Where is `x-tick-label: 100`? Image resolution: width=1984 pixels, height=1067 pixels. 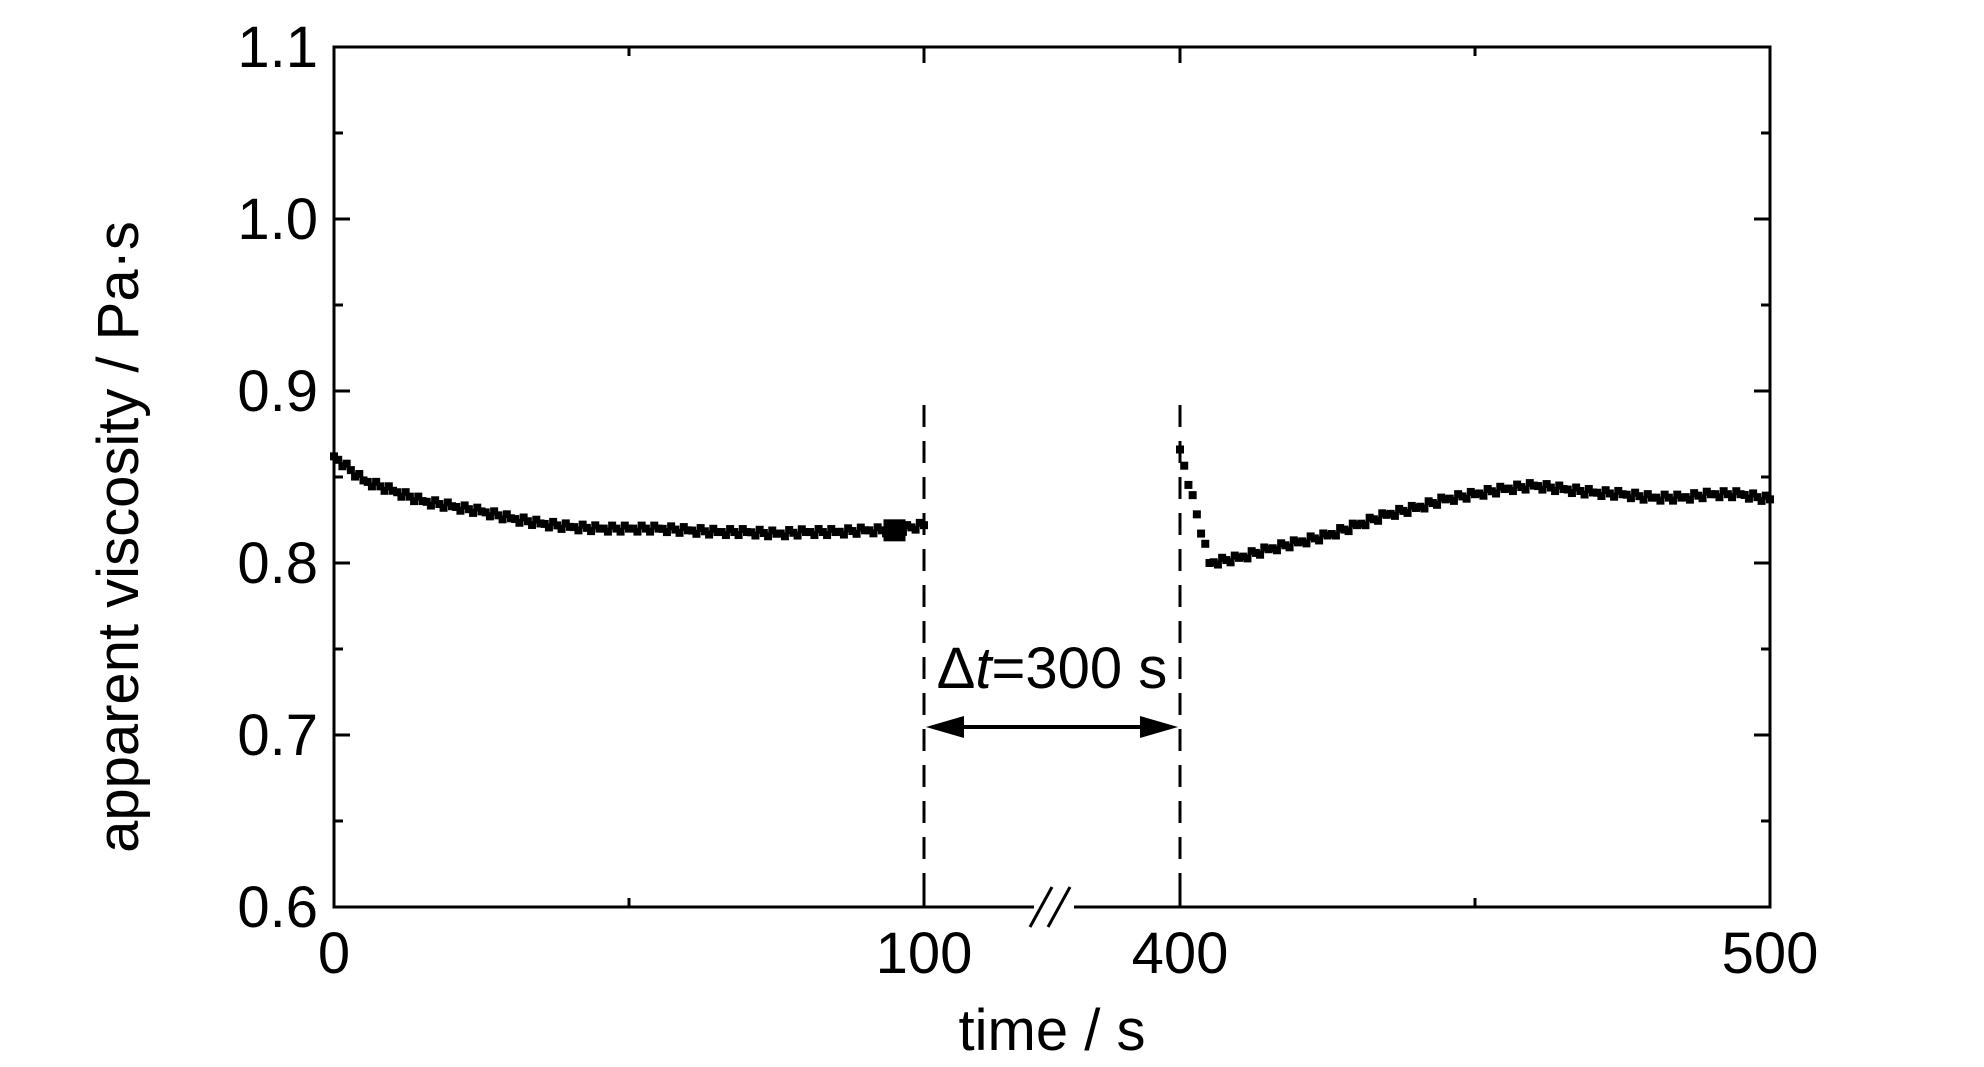
x-tick-label: 100 is located at coordinates (924, 953).